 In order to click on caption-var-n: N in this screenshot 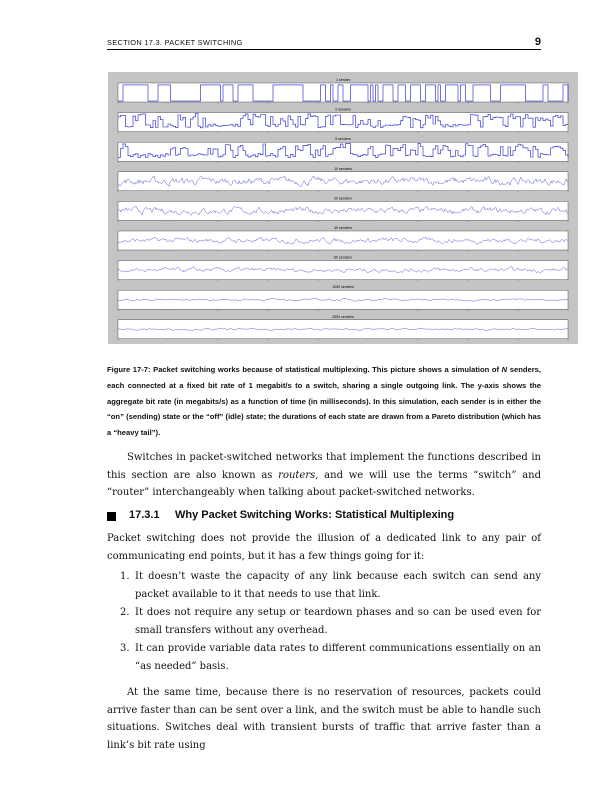, I will do `click(504, 369)`.